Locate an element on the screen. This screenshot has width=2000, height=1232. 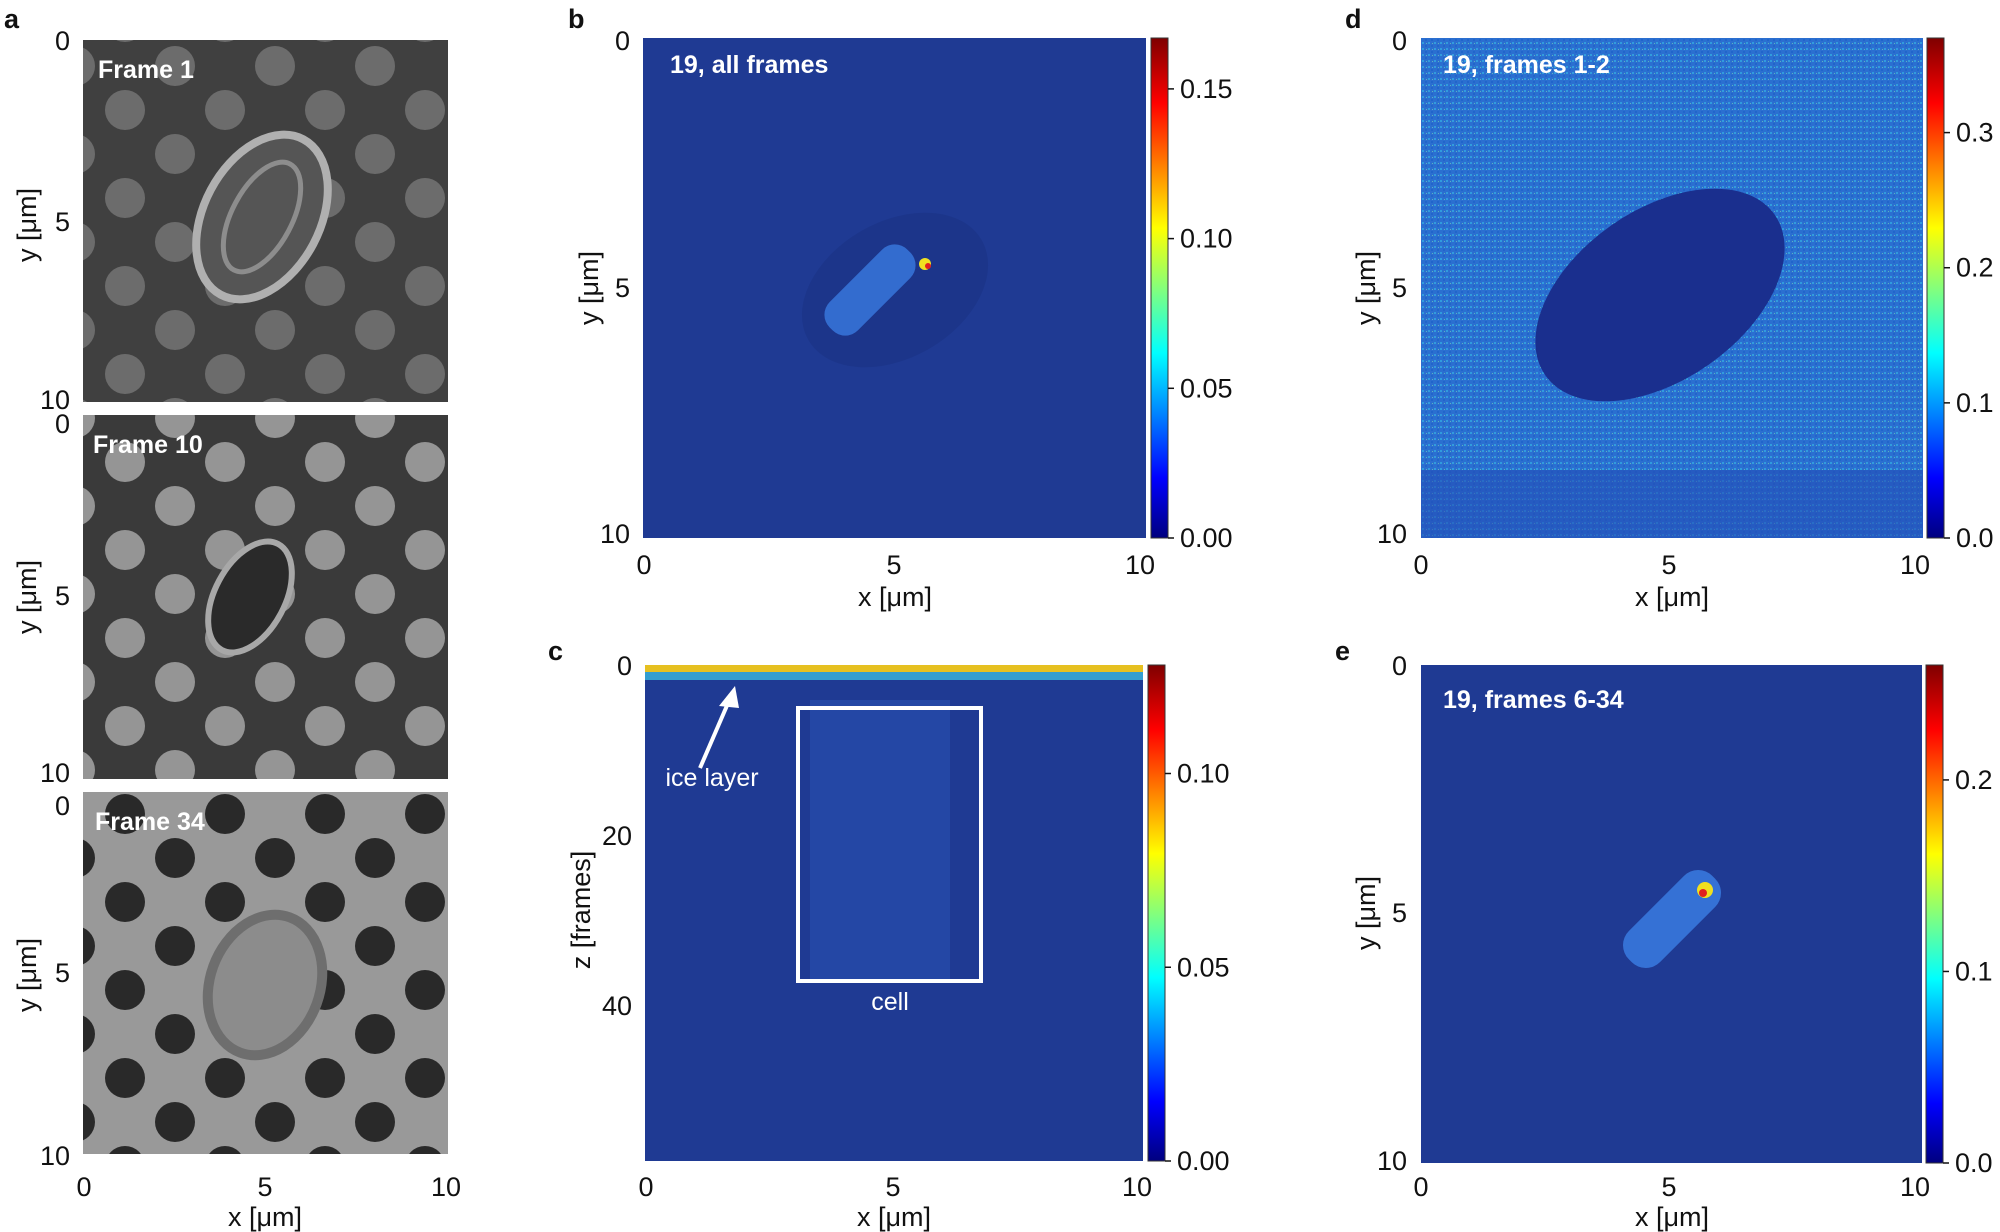
b-ytick-0: 0 is located at coordinates (622, 41).